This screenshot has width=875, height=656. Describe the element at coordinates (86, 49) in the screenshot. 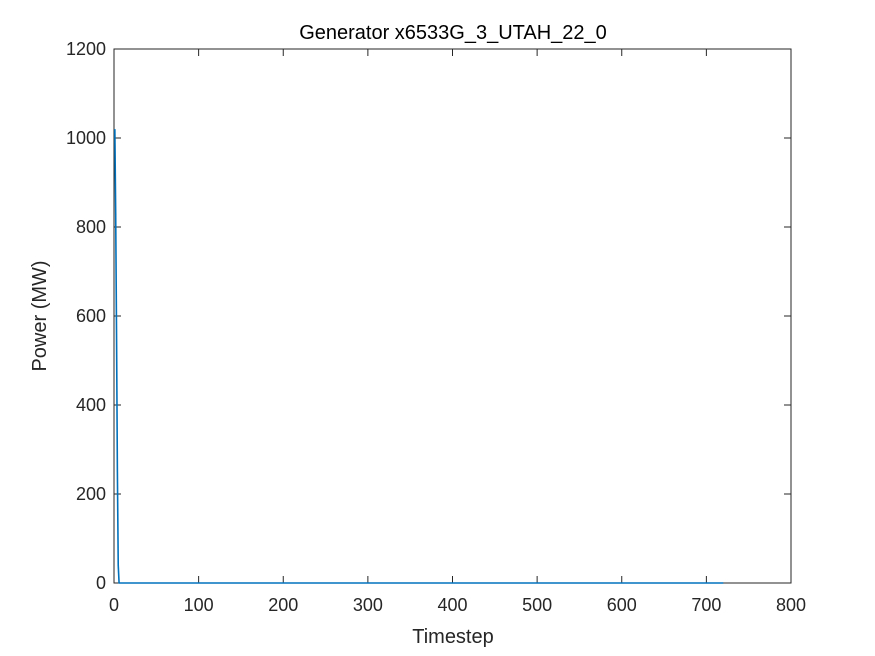

I see `y-tick-label: 1200` at that location.